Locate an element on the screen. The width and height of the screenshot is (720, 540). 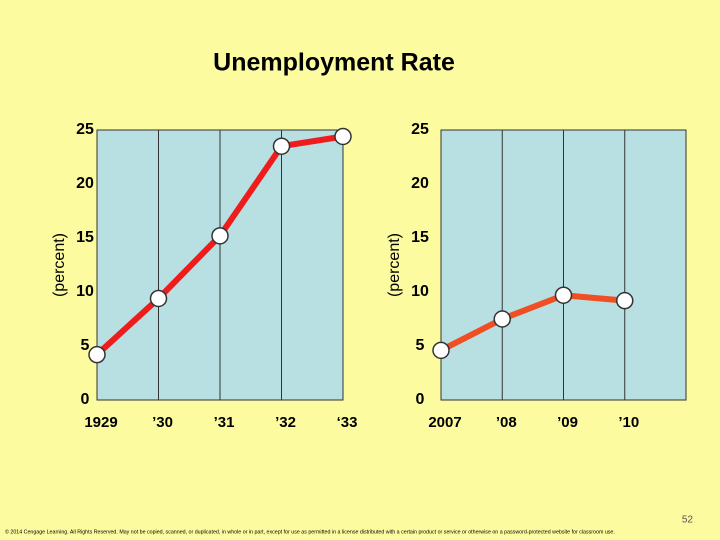
data-line is located at coordinates (532, 322).